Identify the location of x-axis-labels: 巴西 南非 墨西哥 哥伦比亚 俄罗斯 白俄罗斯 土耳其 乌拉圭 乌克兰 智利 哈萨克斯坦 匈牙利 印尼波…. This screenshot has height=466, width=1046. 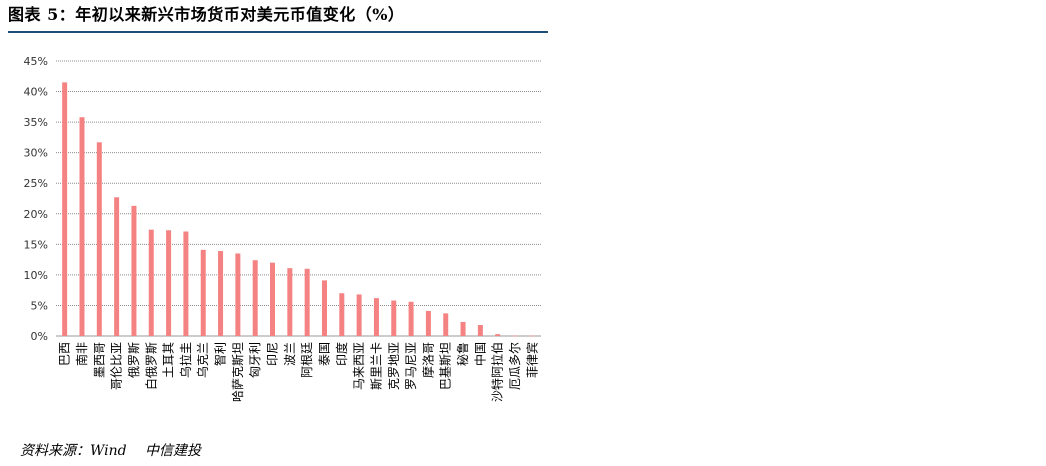
(299, 372).